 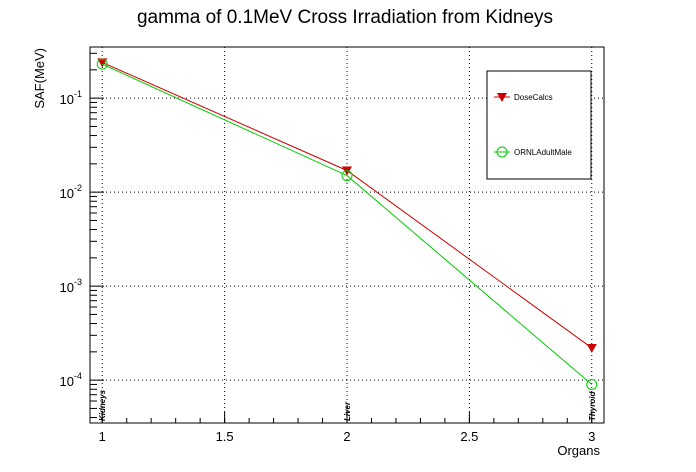 I want to click on y-tick-label: 10⁻¹, so click(x=71, y=98).